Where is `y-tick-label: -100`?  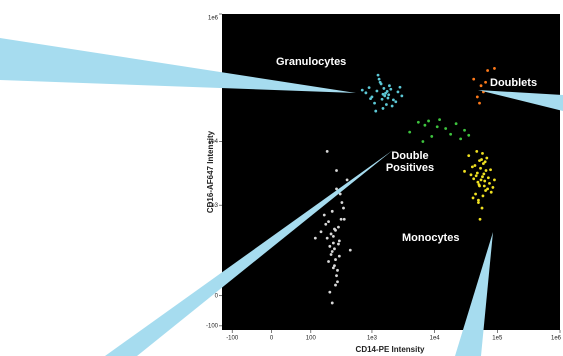
y-tick-label: -100 is located at coordinates (212, 326).